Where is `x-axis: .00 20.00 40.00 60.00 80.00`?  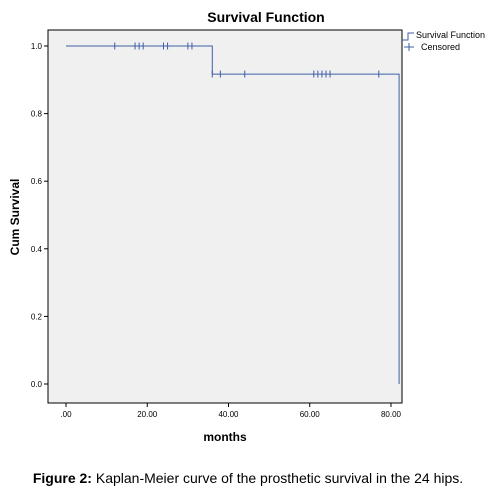 x-axis: .00 20.00 40.00 60.00 80.00 is located at coordinates (231, 411).